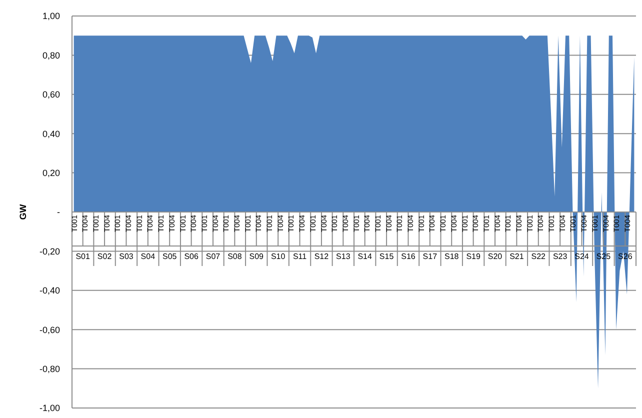  I want to click on annotation: S13, so click(343, 256).